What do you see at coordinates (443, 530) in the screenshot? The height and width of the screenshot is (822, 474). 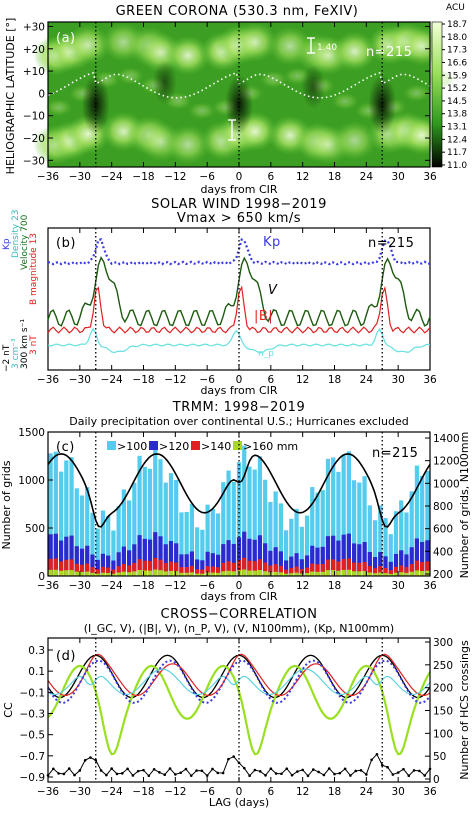 I see `y-tick-label: 600` at bounding box center [443, 530].